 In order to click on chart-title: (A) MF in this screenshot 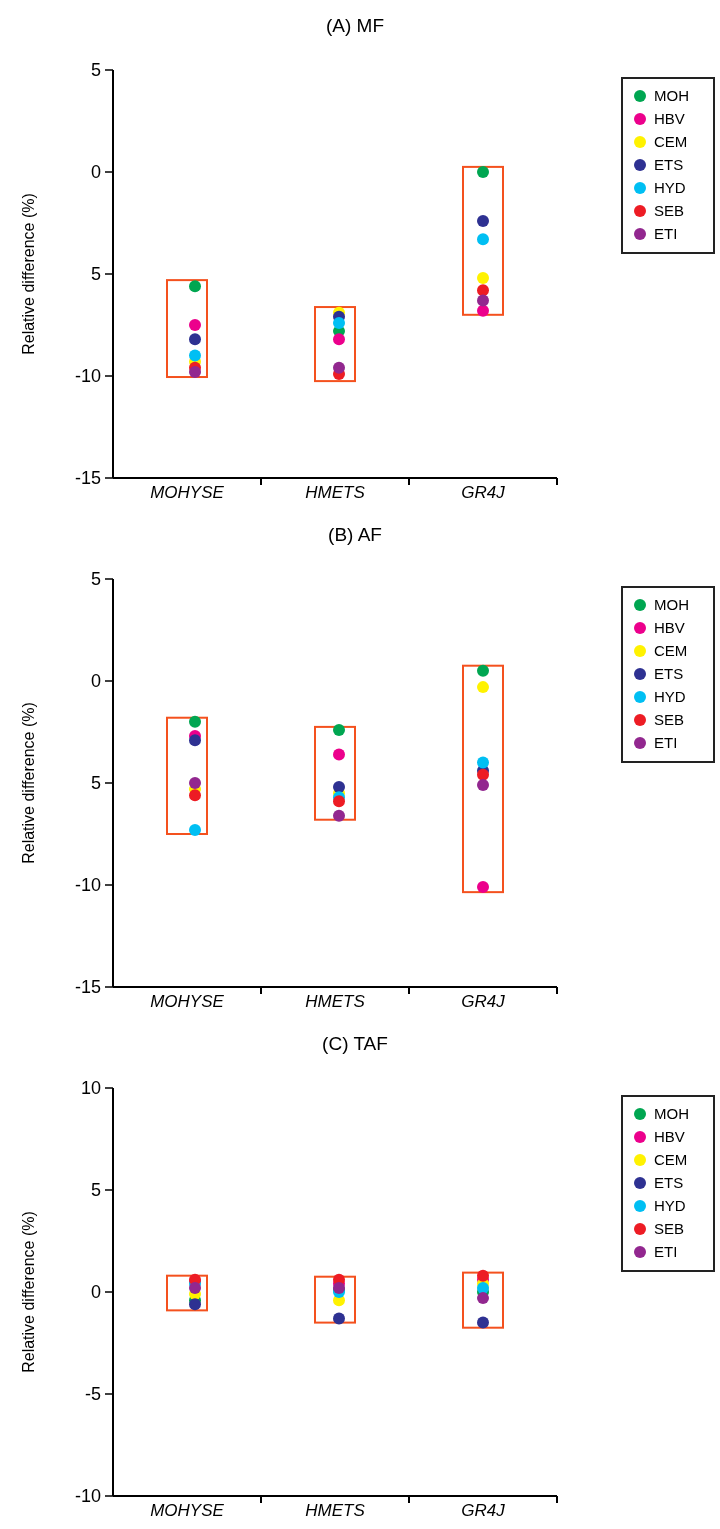, I will do `click(355, 25)`.